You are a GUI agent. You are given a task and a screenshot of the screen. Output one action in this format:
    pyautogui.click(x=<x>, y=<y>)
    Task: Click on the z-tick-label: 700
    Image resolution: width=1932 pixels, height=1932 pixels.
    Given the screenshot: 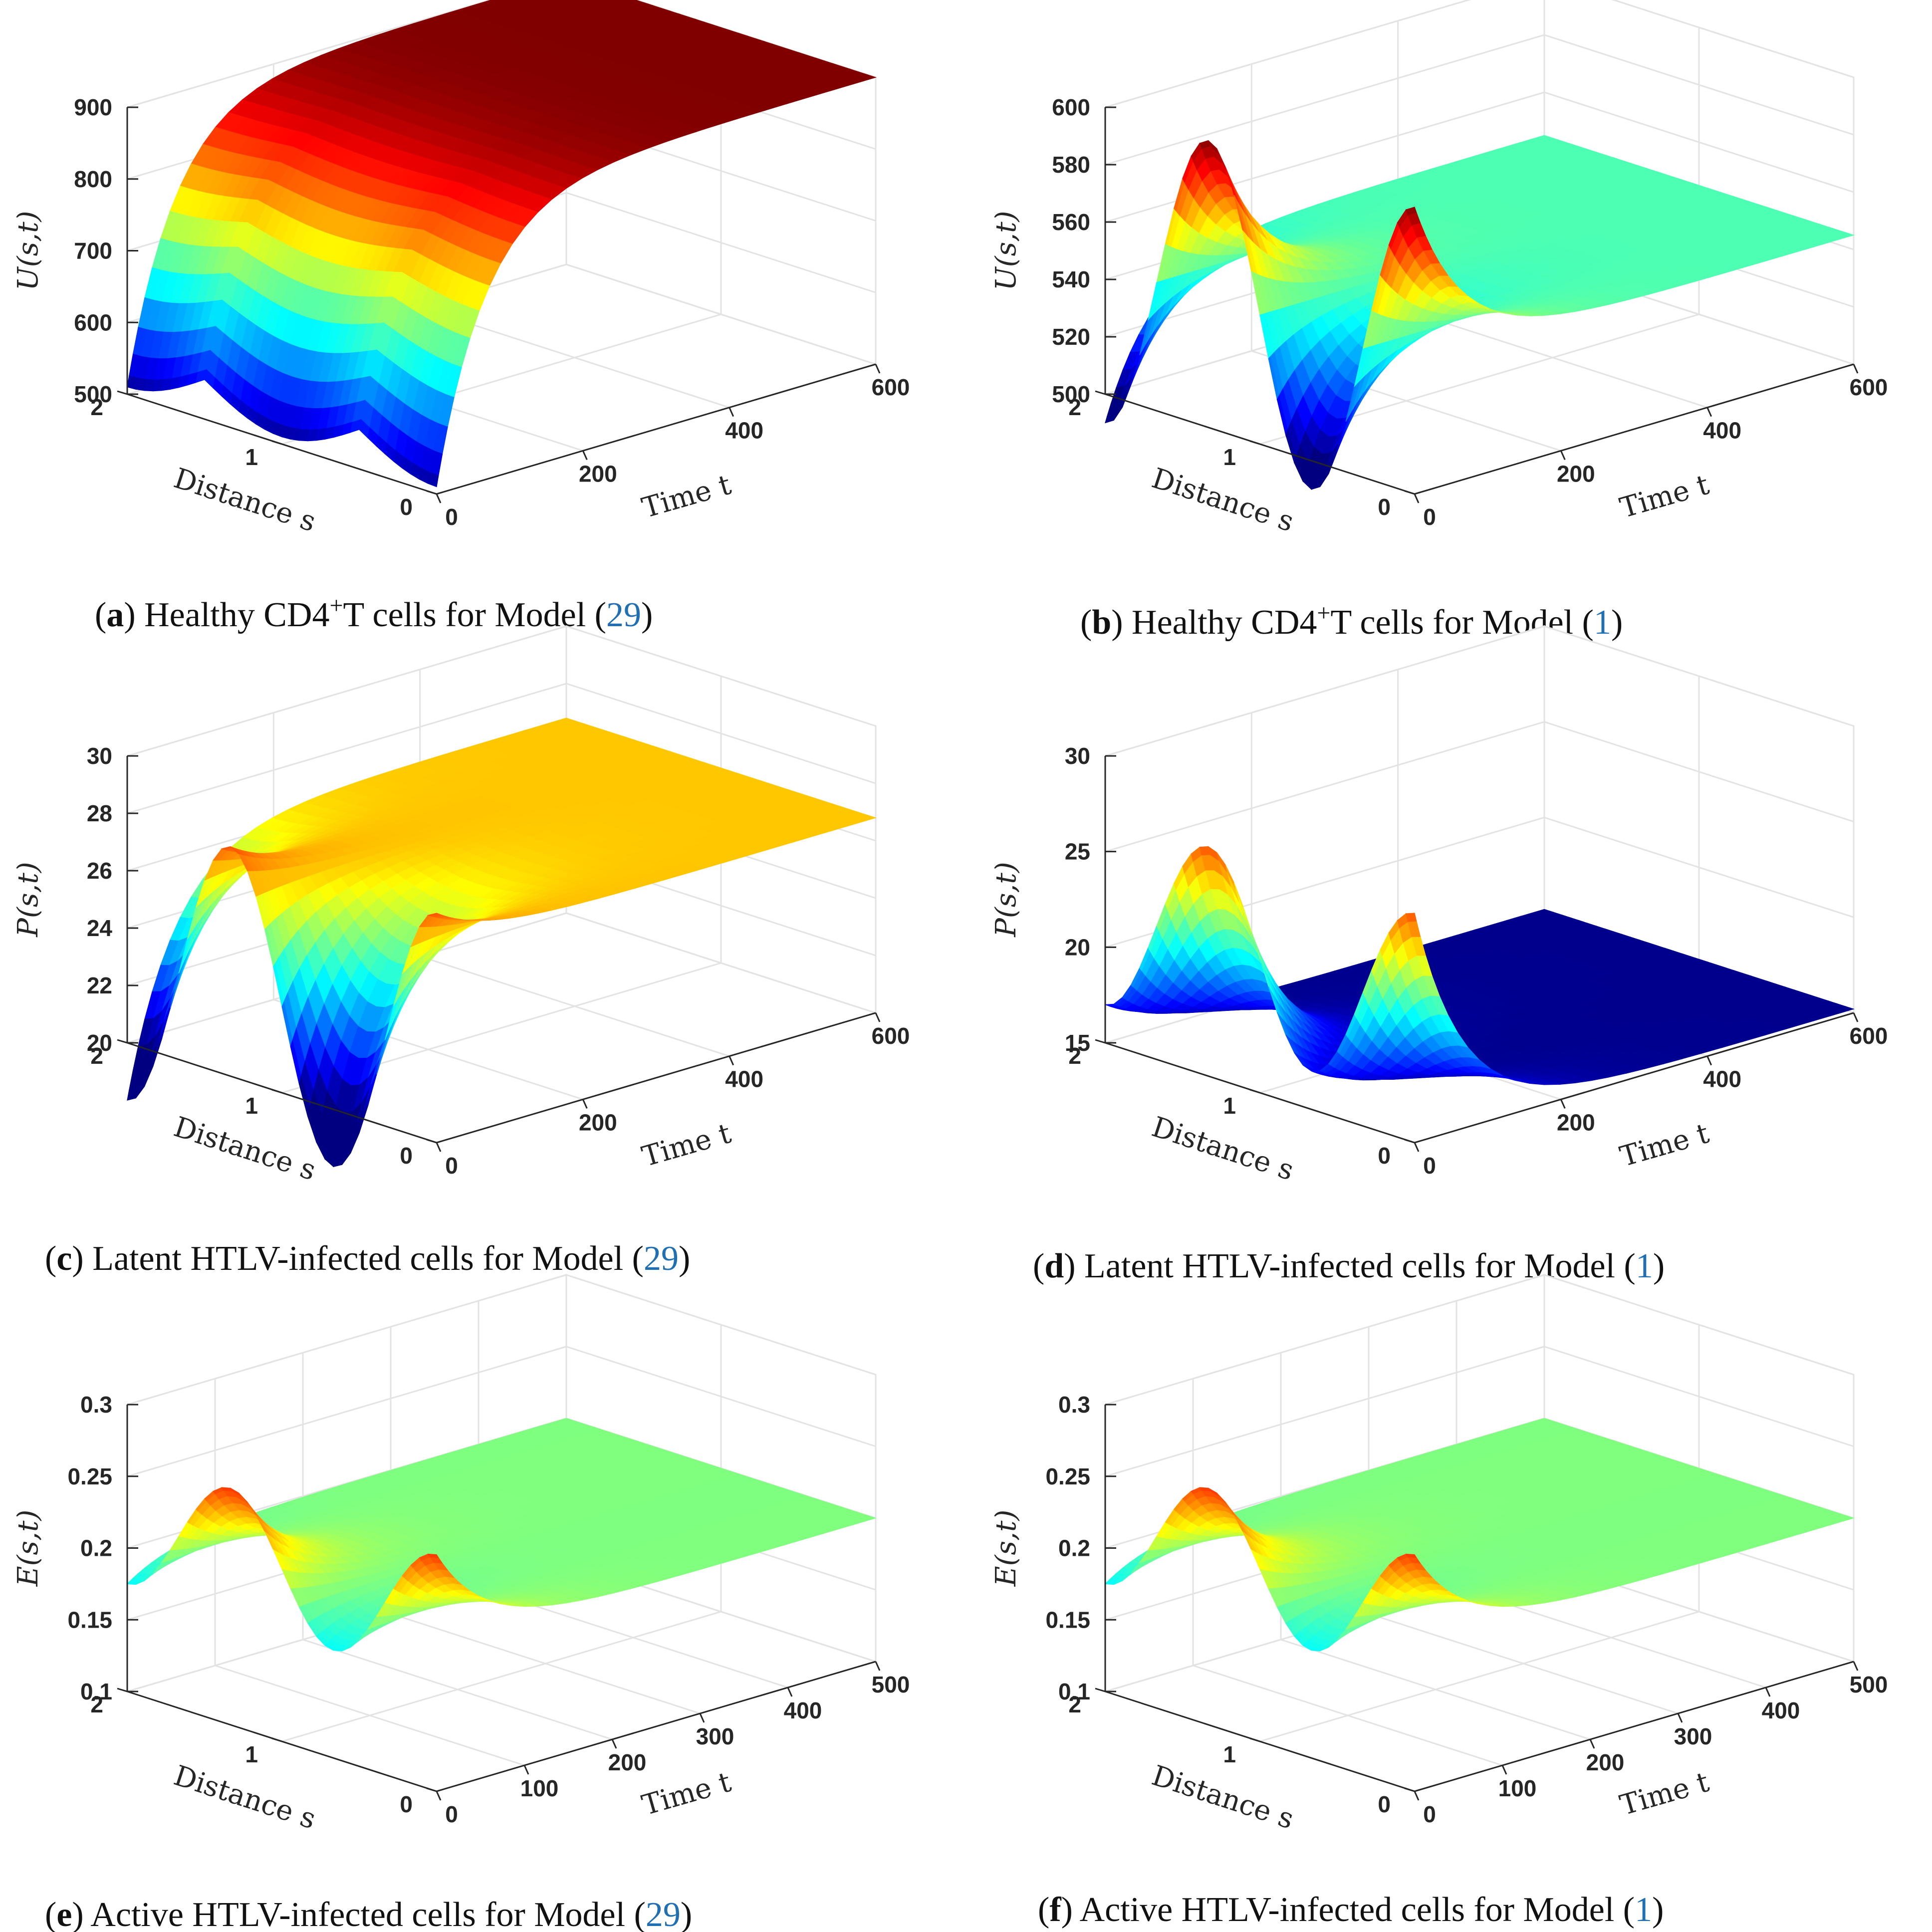 What is the action you would take?
    pyautogui.click(x=93, y=251)
    